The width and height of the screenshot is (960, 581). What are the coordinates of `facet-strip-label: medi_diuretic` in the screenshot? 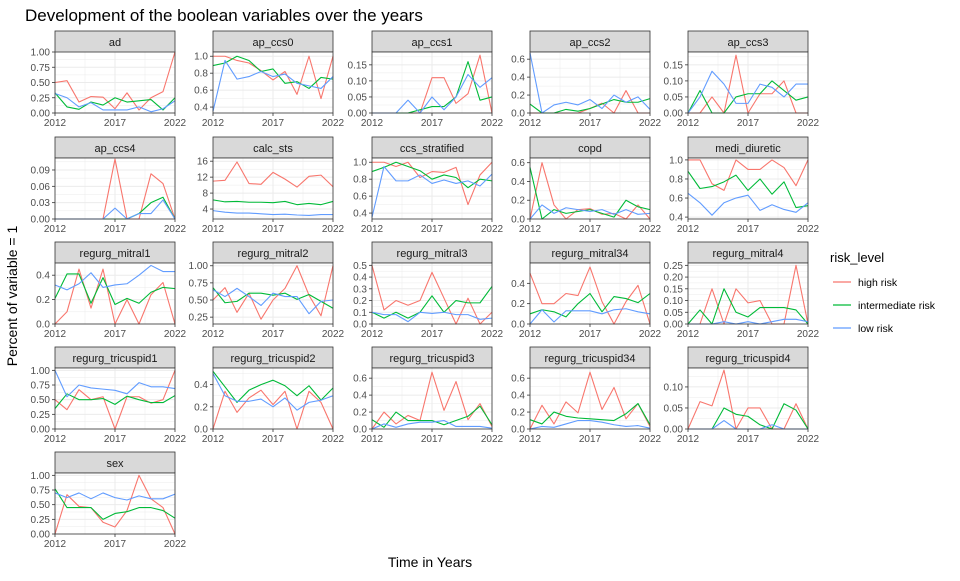 It's located at (748, 149).